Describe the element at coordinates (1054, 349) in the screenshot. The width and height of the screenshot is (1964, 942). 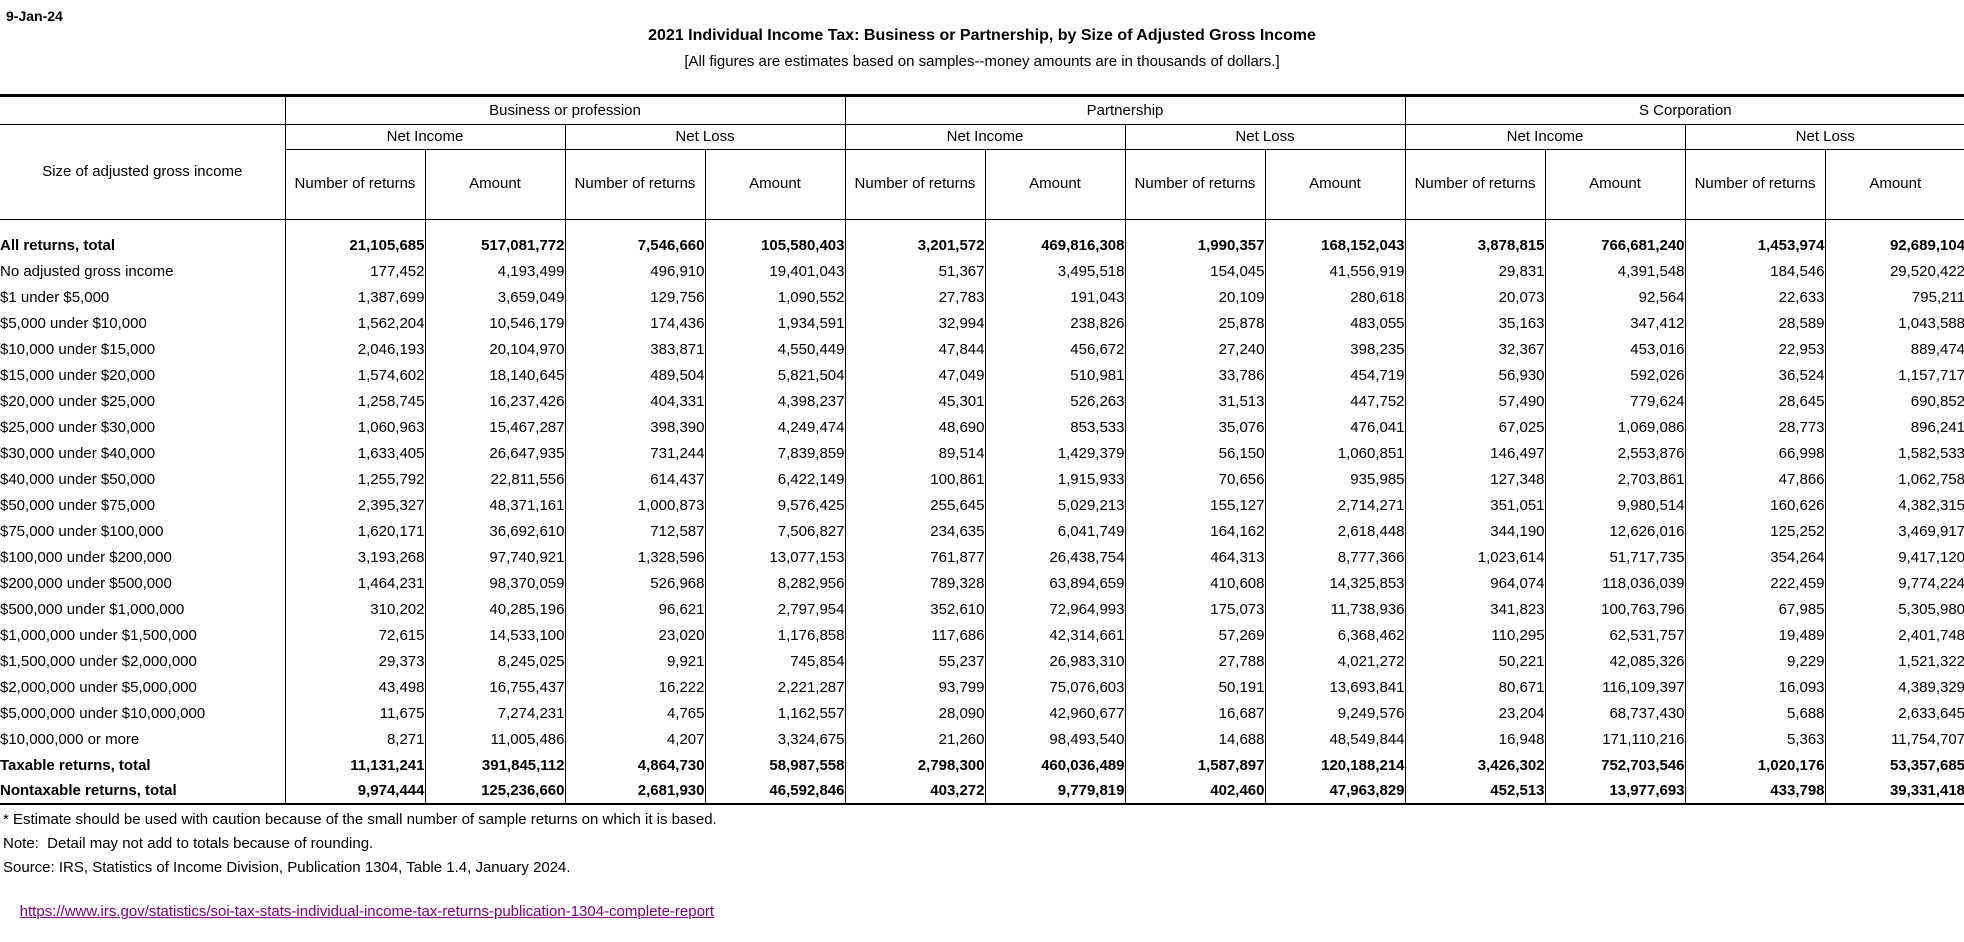
I see `cell-value: 456,672` at that location.